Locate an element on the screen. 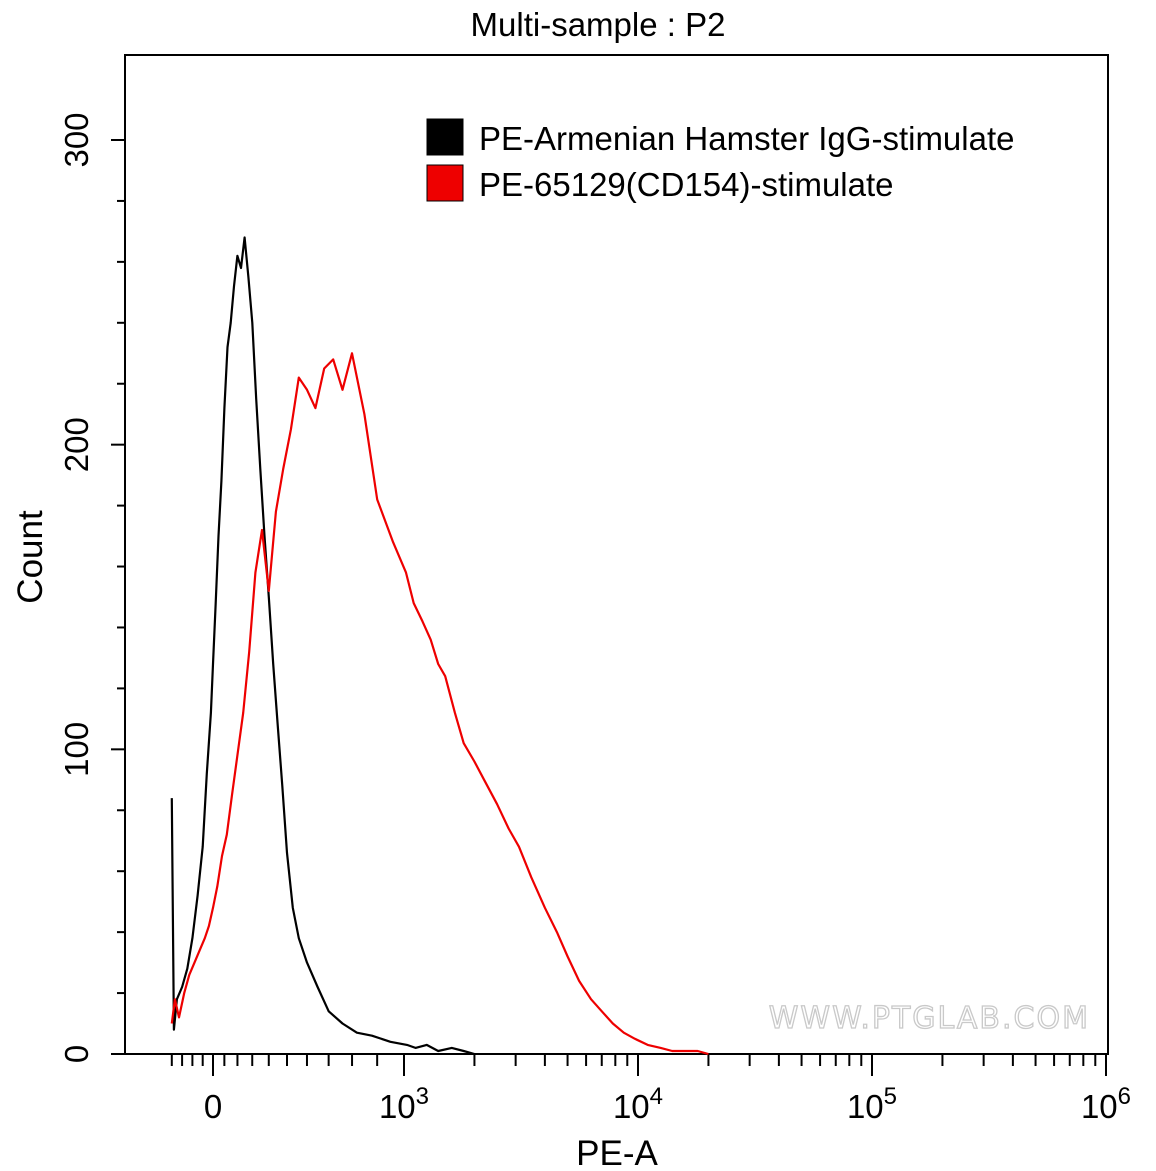 The image size is (1156, 1171). x-tick-label: 0 is located at coordinates (213, 1106).